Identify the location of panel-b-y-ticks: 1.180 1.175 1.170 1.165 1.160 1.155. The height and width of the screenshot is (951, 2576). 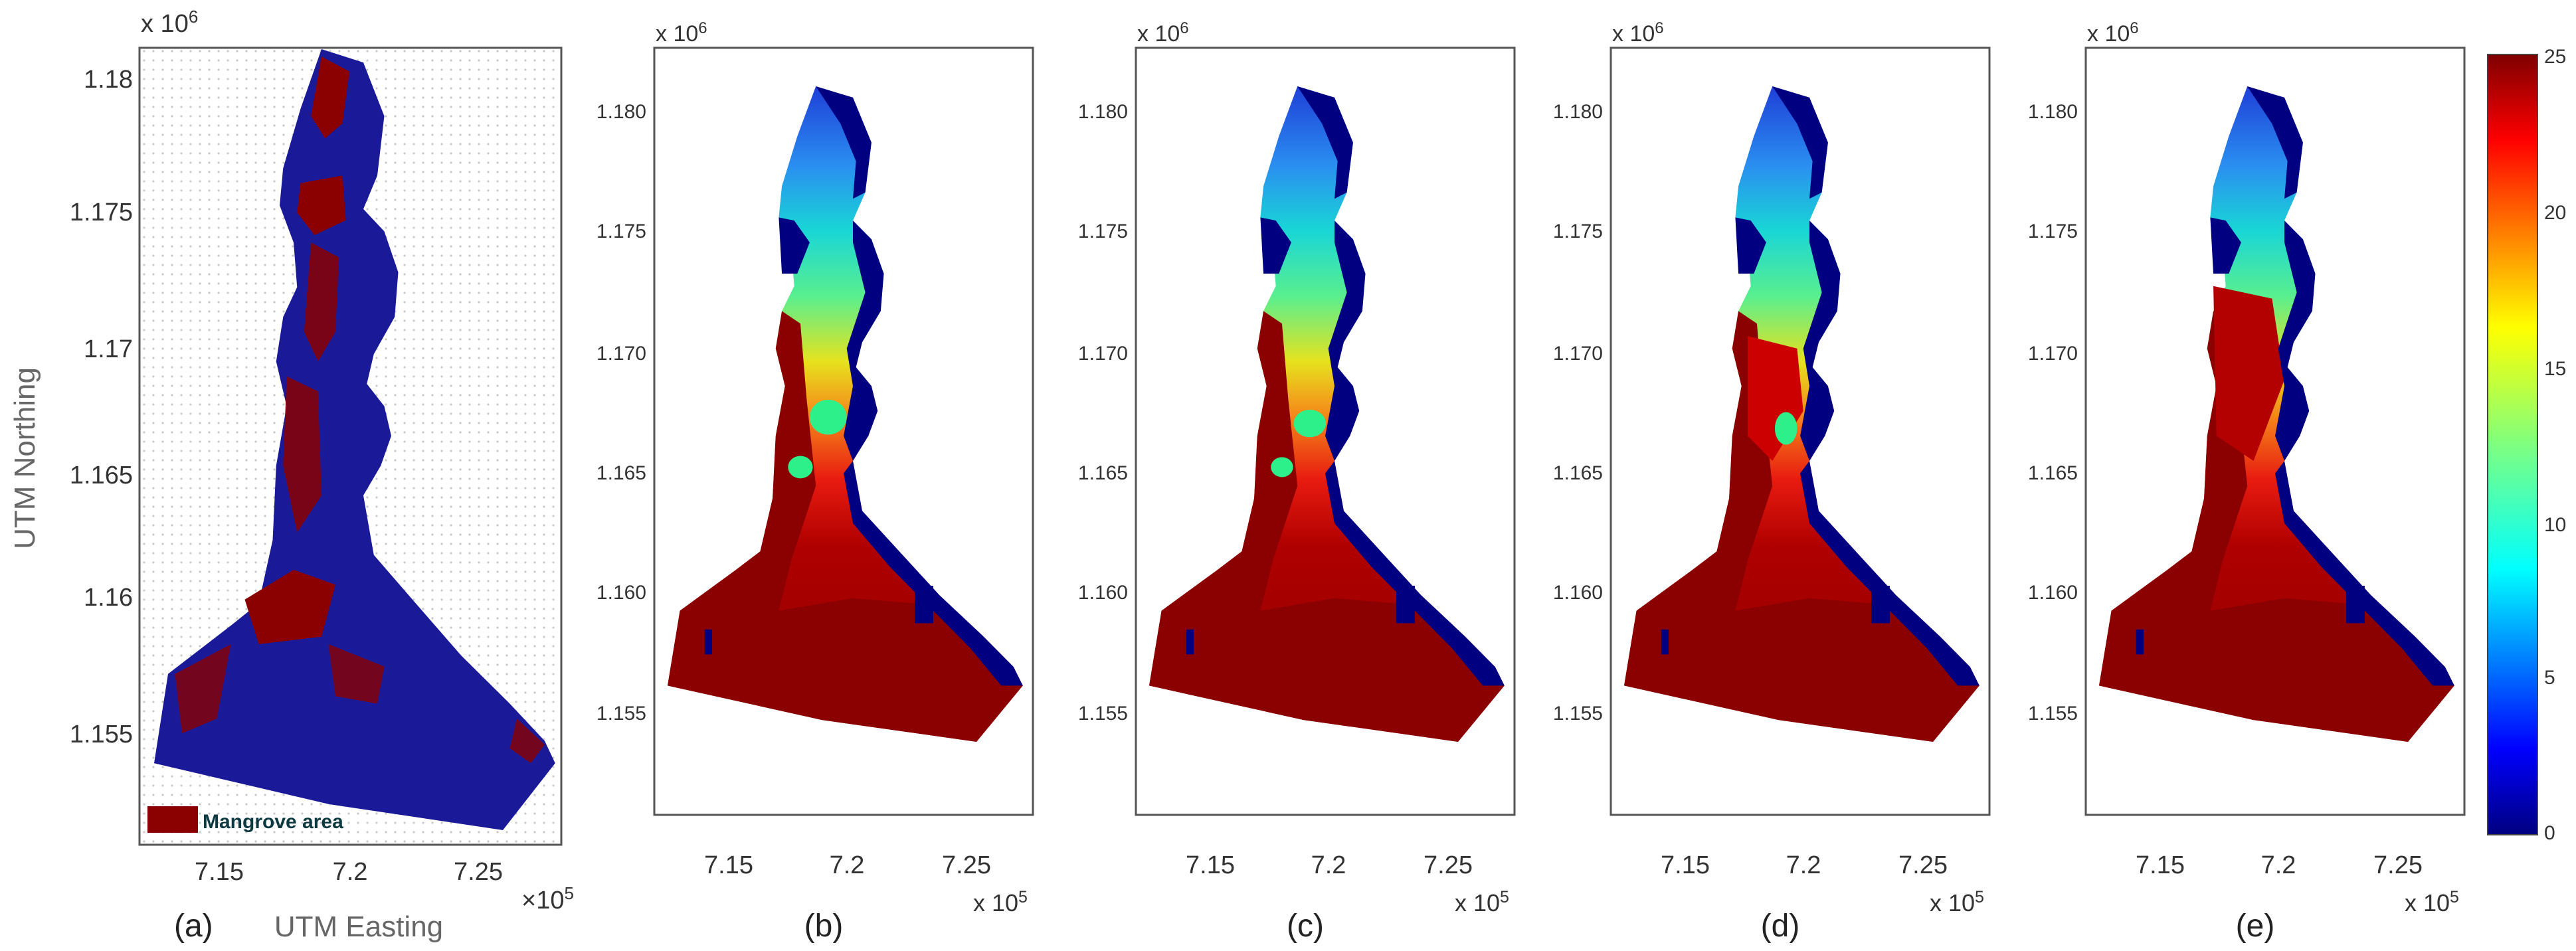
(621, 413).